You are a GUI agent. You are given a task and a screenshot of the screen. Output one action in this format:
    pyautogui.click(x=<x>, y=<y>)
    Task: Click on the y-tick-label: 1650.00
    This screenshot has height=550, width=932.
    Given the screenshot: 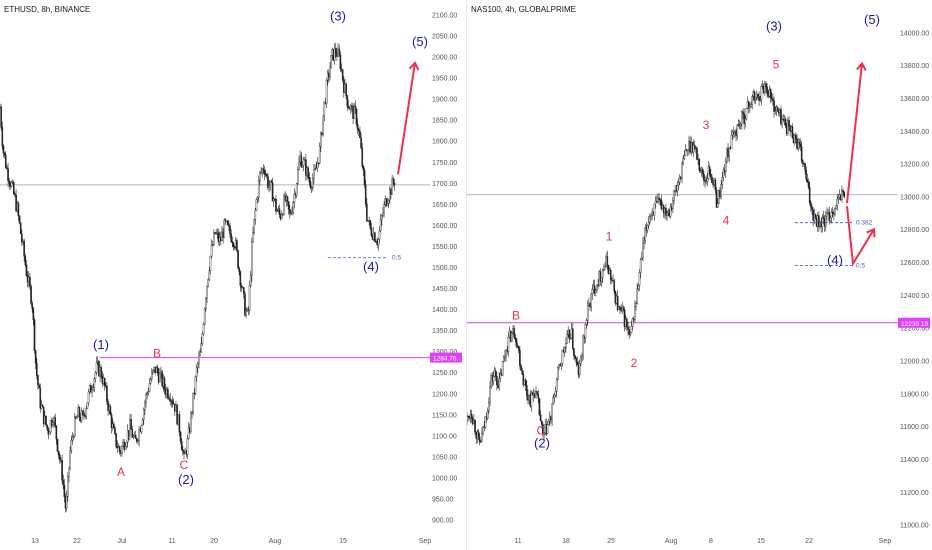 What is the action you would take?
    pyautogui.click(x=444, y=205)
    